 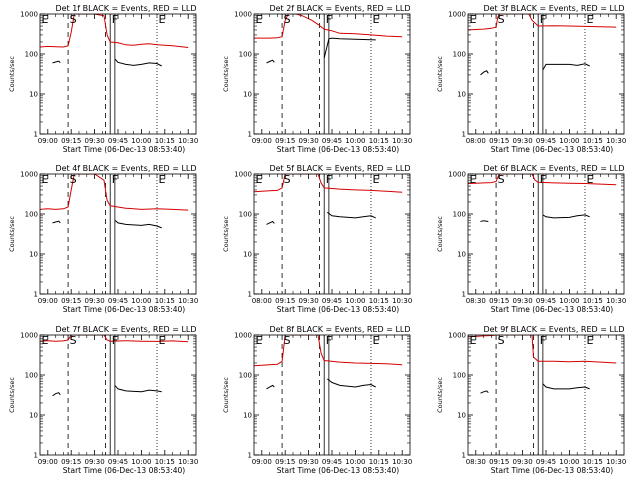 I want to click on chart-title: Det 9f BLACK = Events, RED = LLD, so click(x=553, y=329).